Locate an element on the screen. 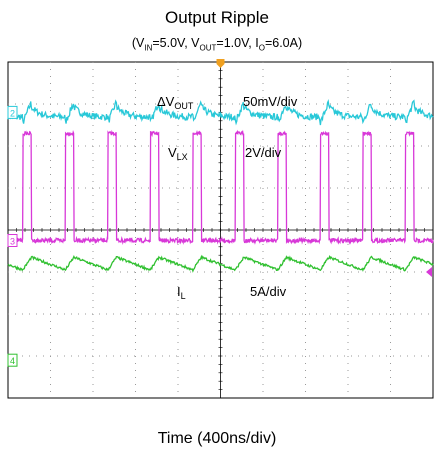 This screenshot has width=434, height=458. trace-vout-ripple is located at coordinates (220, 112).